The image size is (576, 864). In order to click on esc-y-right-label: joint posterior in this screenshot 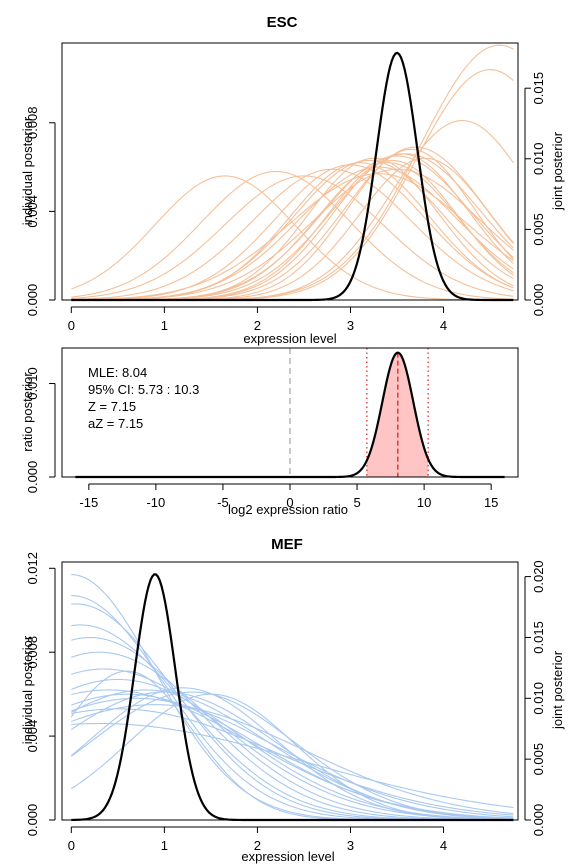, I will do `click(557, 171)`.